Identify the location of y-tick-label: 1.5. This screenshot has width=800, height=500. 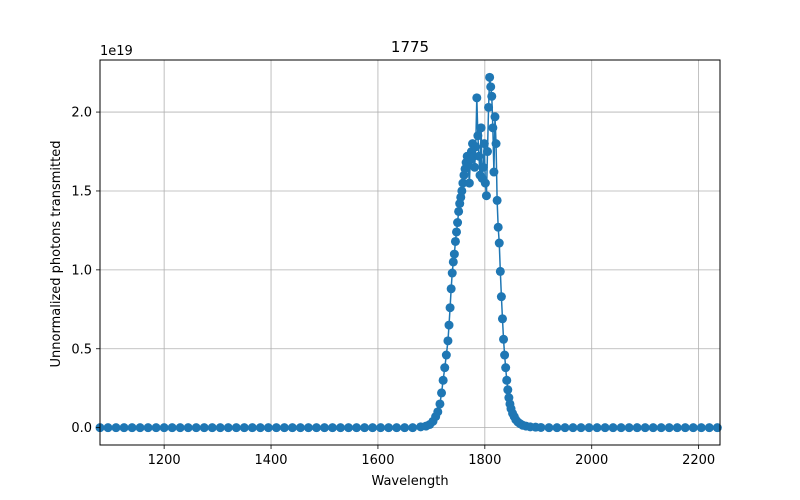
(81, 191).